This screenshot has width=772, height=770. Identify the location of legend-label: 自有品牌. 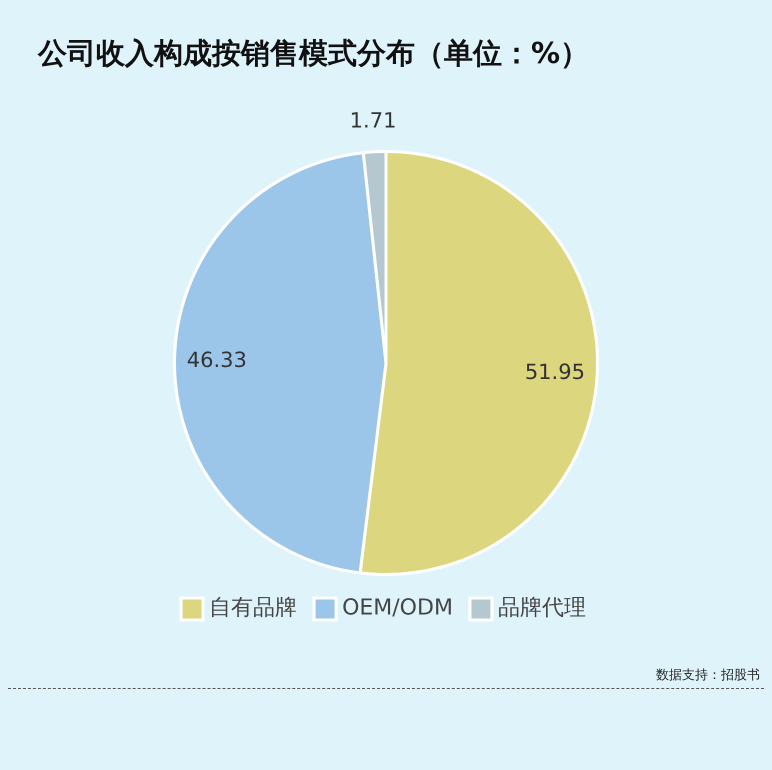
(253, 608).